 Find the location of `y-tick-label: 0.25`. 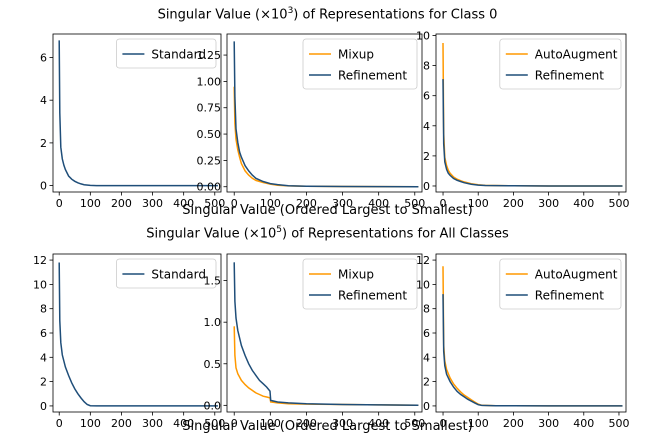

y-tick-label: 0.25 is located at coordinates (209, 160).